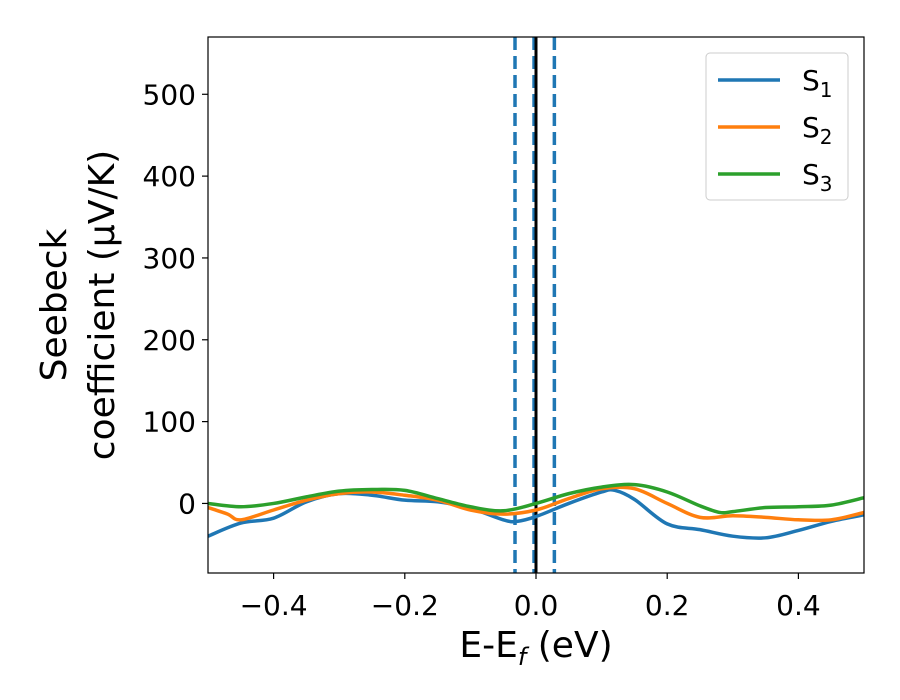 Image resolution: width=900 pixels, height=700 pixels. I want to click on y-tick-label: 300, so click(169, 258).